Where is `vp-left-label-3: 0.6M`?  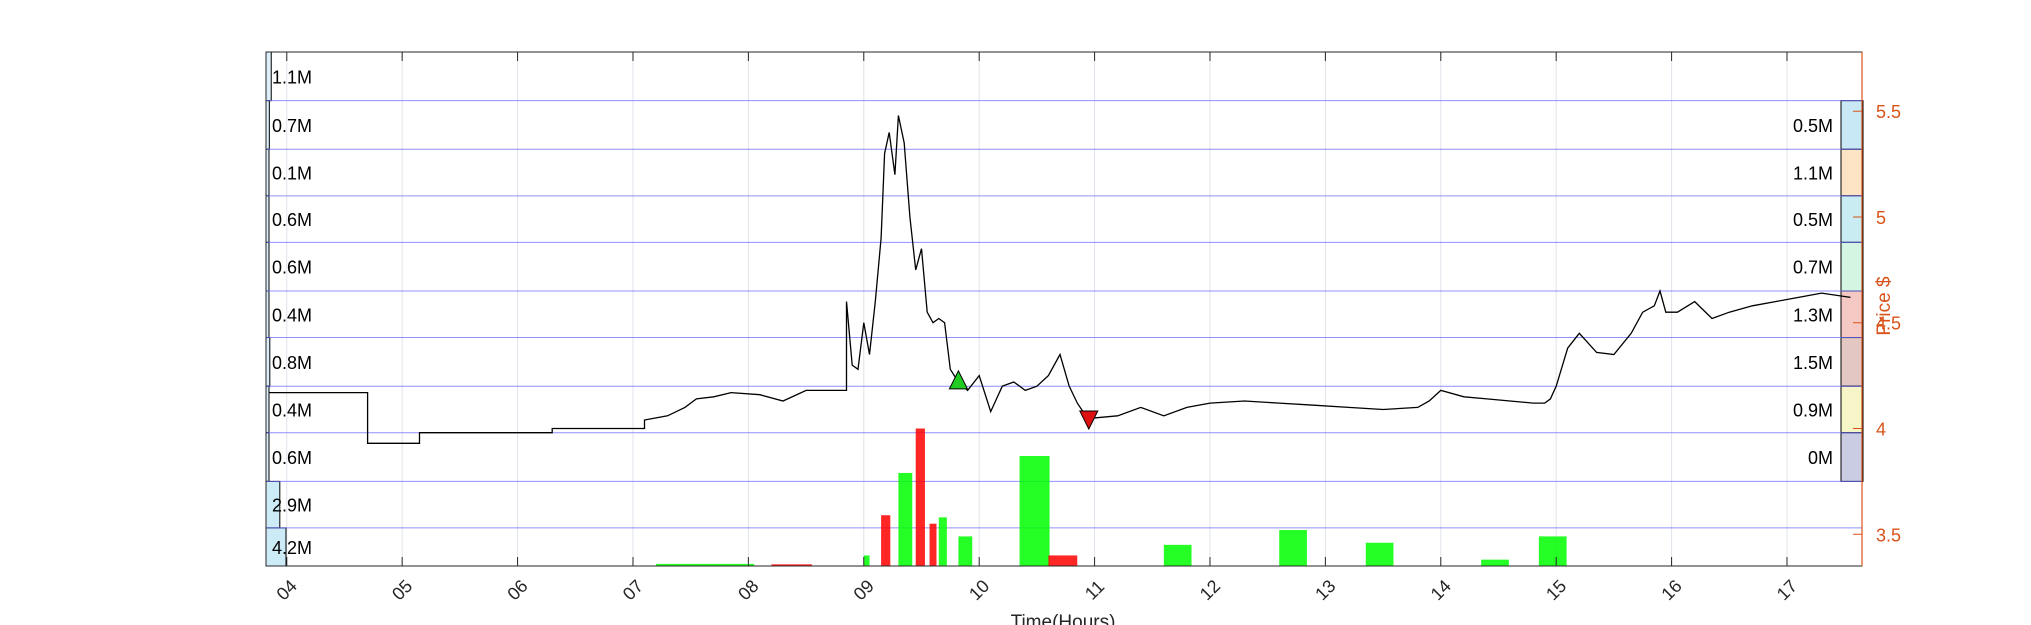
vp-left-label-3: 0.6M is located at coordinates (292, 220).